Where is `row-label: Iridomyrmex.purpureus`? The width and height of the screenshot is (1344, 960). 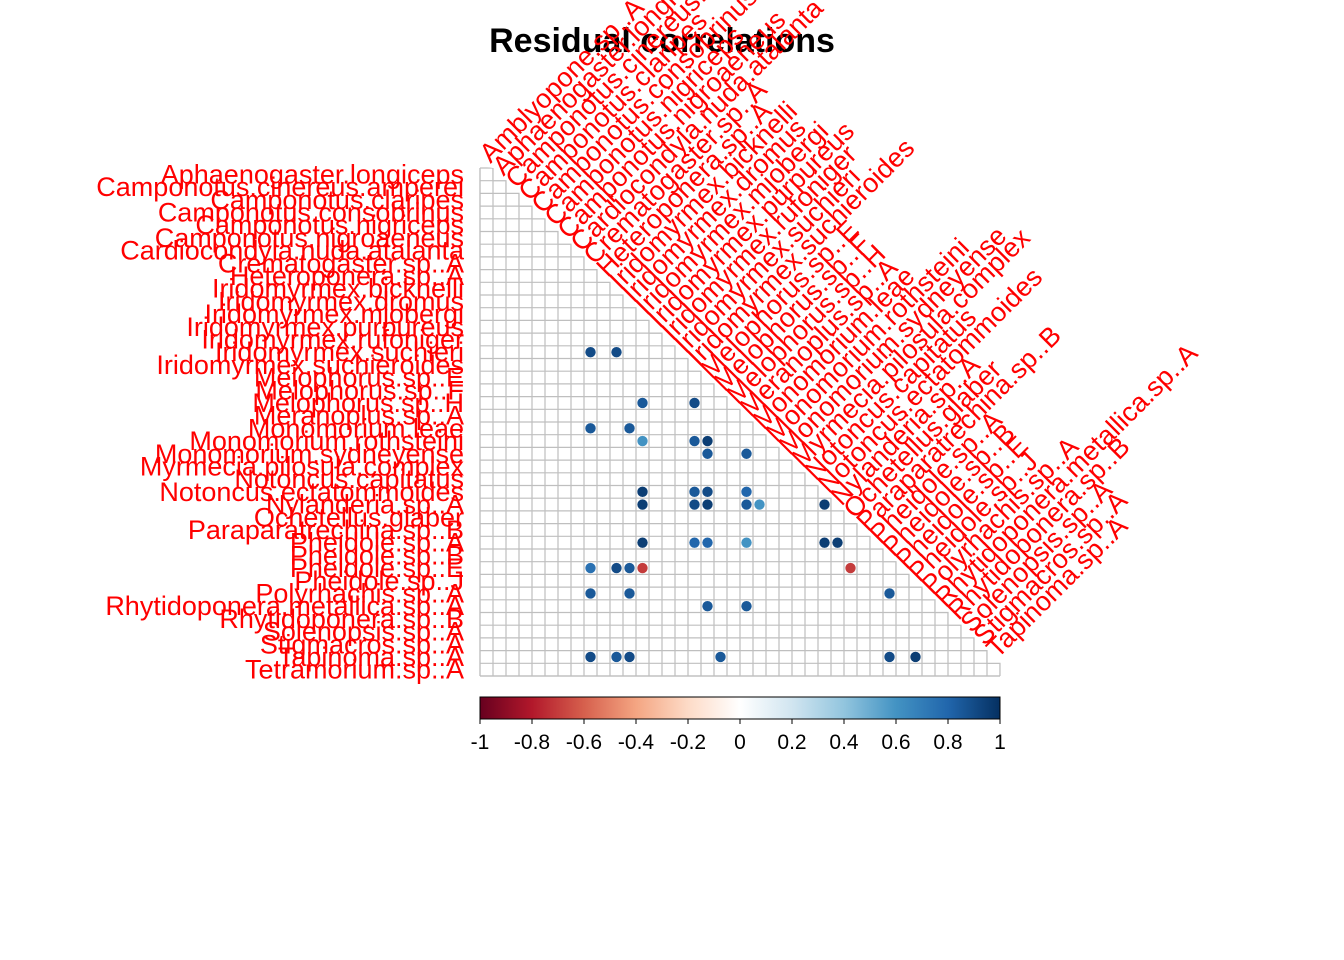
row-label: Iridomyrmex.purpureus is located at coordinates (325, 327).